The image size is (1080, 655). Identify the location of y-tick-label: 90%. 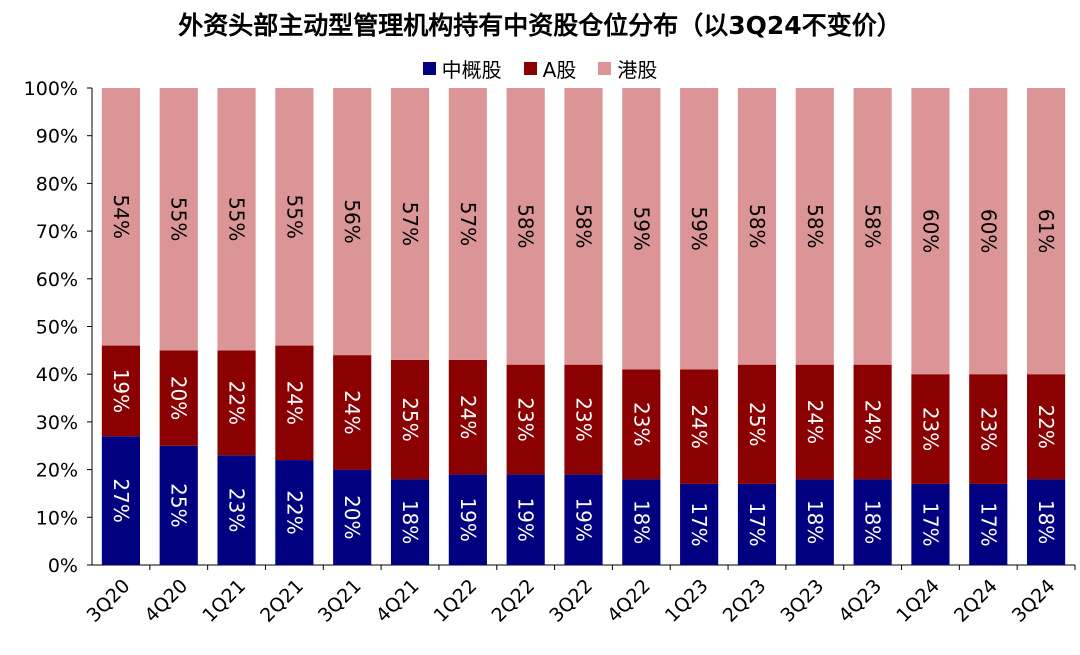
(57, 137).